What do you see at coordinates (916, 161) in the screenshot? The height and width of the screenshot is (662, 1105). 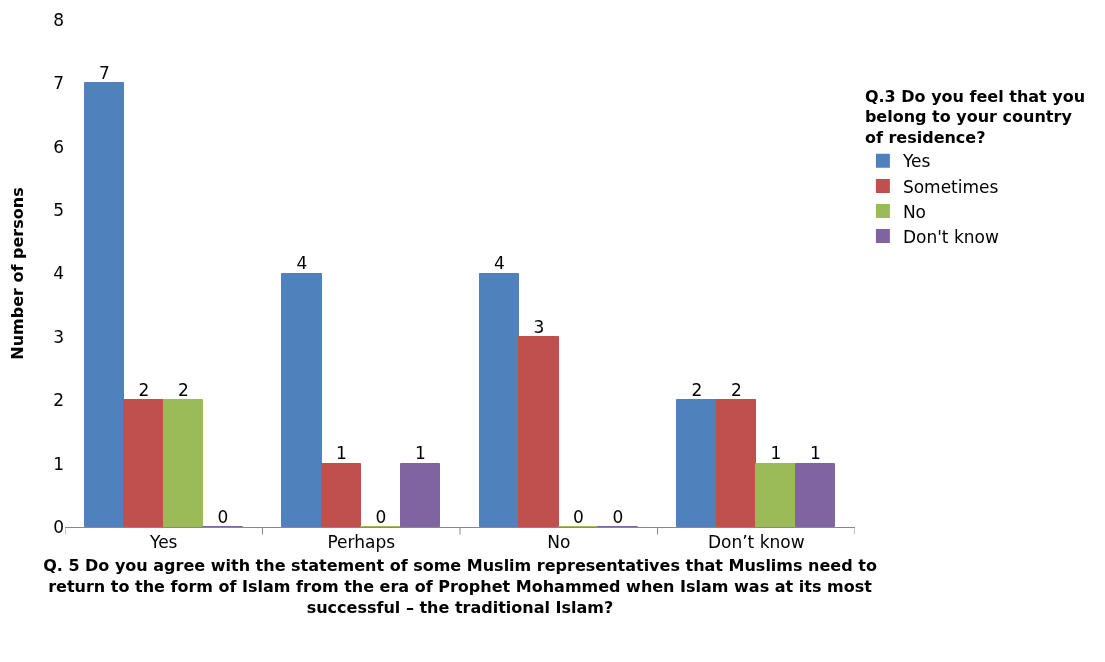 I see `legend-label: Yes` at bounding box center [916, 161].